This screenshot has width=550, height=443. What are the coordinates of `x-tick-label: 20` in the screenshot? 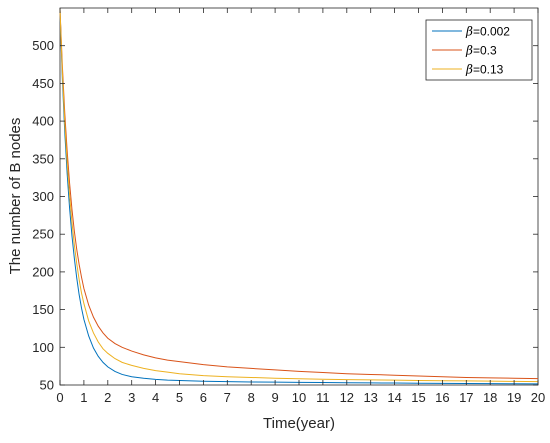 It's located at (538, 397).